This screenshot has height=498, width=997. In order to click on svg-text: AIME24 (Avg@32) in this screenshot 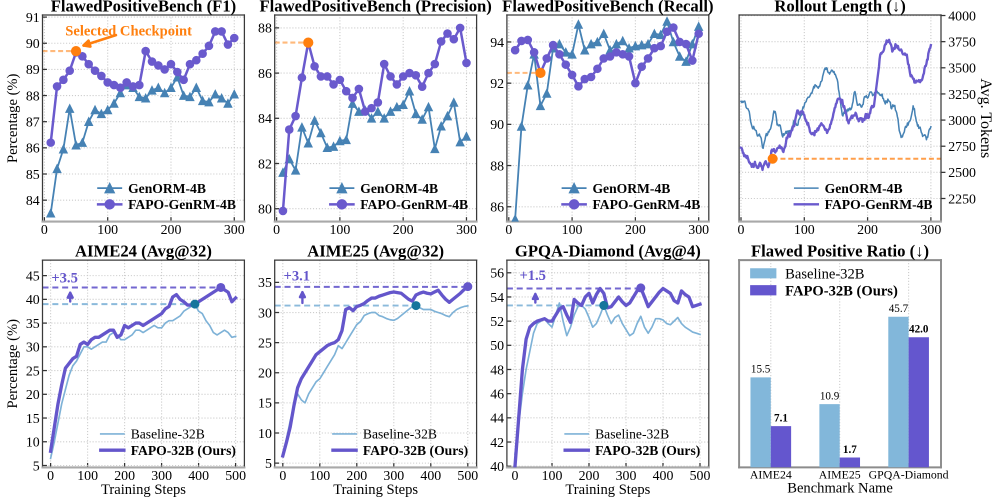, I will do `click(143, 250)`.